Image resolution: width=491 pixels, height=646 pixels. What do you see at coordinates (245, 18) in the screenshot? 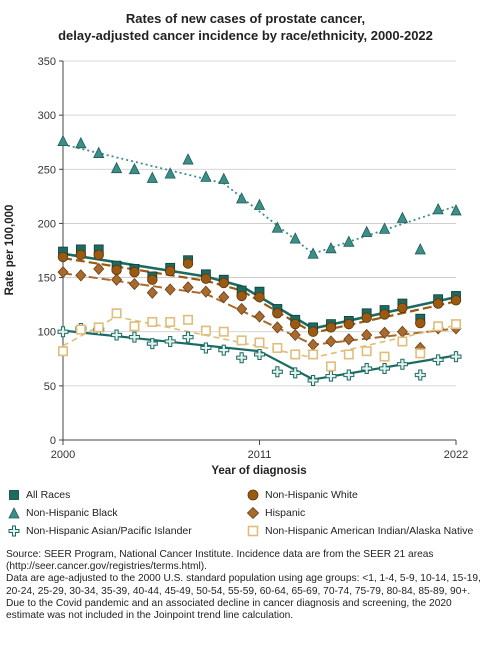
I see `chart-title-line-1: Rates of new cases of prostate cancer,` at bounding box center [245, 18].